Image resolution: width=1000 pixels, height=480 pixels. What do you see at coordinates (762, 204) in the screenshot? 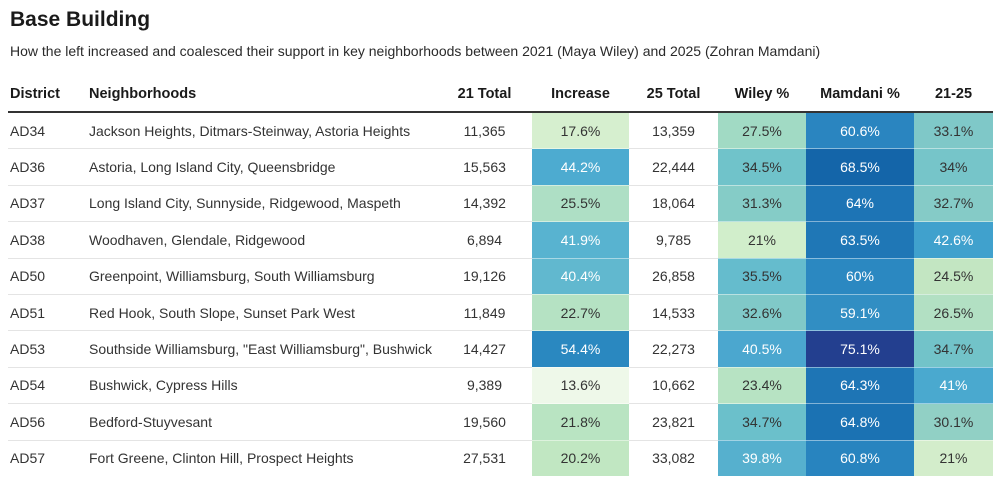
I see `cell-wiley-pct: 31.3%` at bounding box center [762, 204].